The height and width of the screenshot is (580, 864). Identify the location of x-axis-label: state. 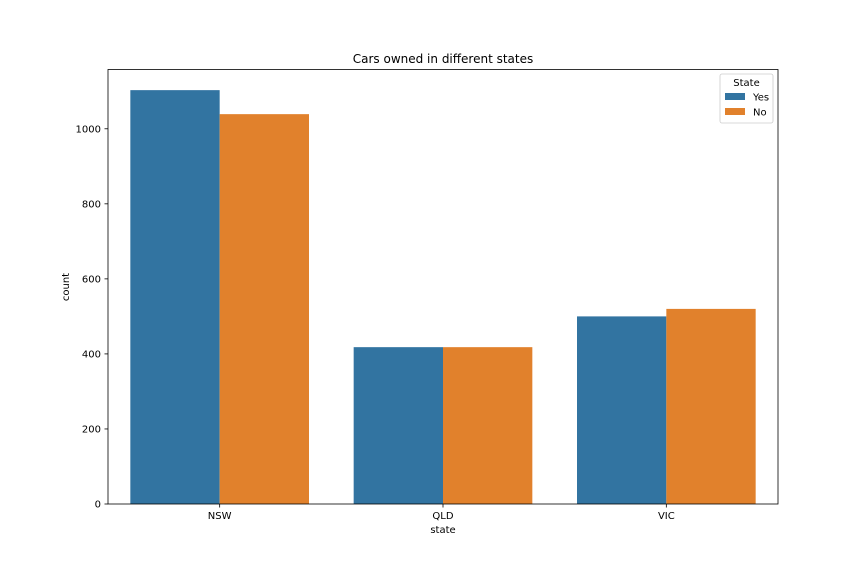
(442, 530).